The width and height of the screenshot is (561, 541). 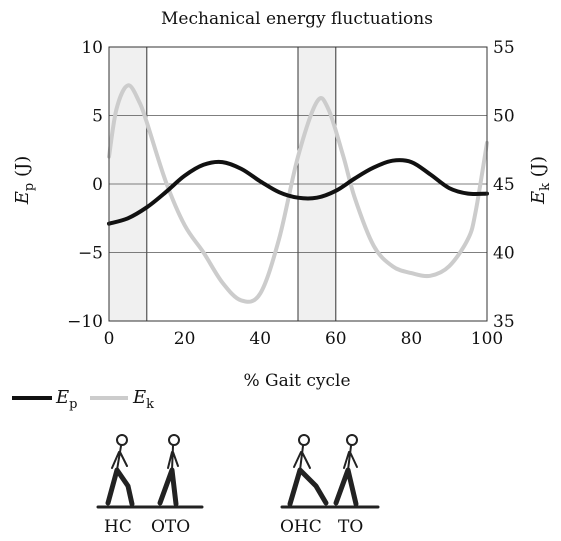 What do you see at coordinates (504, 254) in the screenshot?
I see `y-right-tick-label: 40` at bounding box center [504, 254].